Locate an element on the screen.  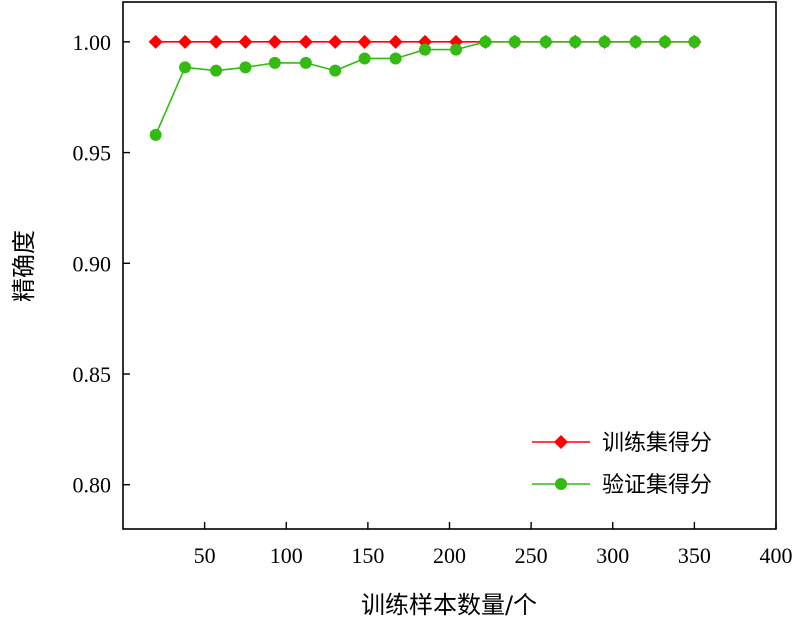
x-tick-label: 350 is located at coordinates (694, 555).